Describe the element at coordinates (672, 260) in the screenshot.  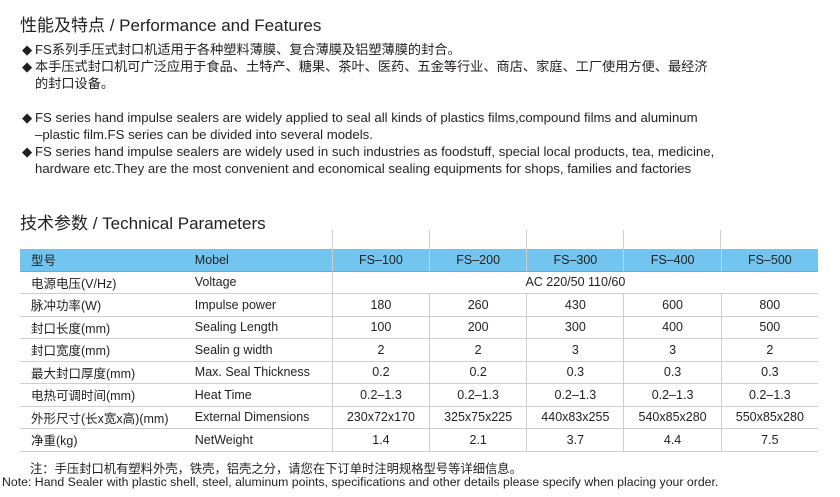
I see `header-cell: FS–400` at that location.